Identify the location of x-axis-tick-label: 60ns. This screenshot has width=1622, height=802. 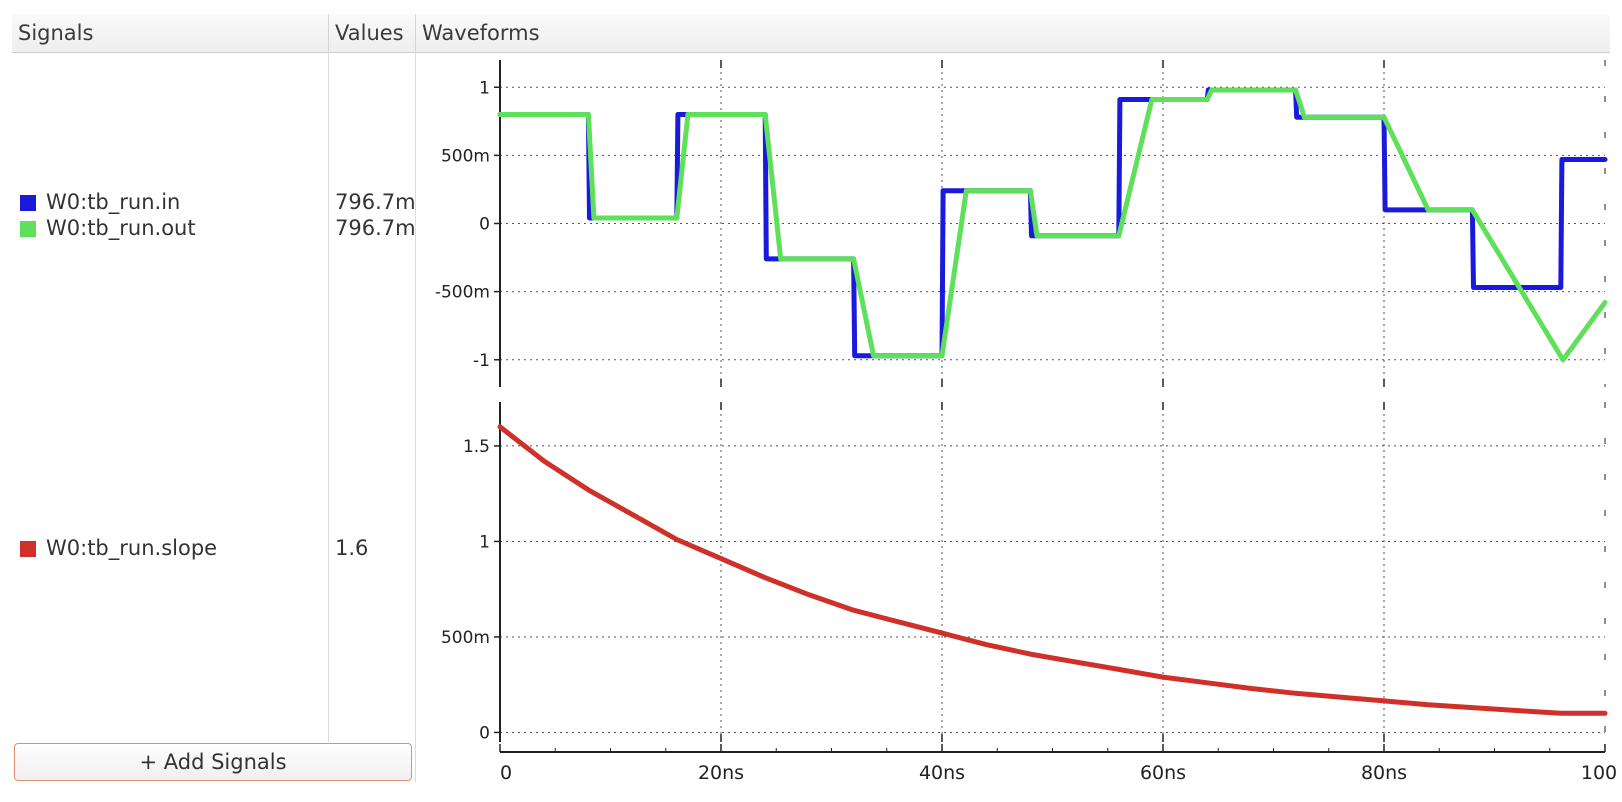
(1163, 773).